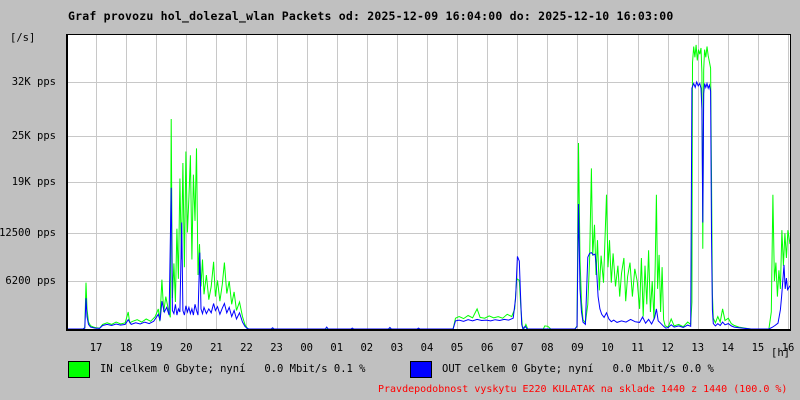 The width and height of the screenshot is (800, 400). Describe the element at coordinates (421, 369) in the screenshot. I see `legend-out-swatch` at that location.